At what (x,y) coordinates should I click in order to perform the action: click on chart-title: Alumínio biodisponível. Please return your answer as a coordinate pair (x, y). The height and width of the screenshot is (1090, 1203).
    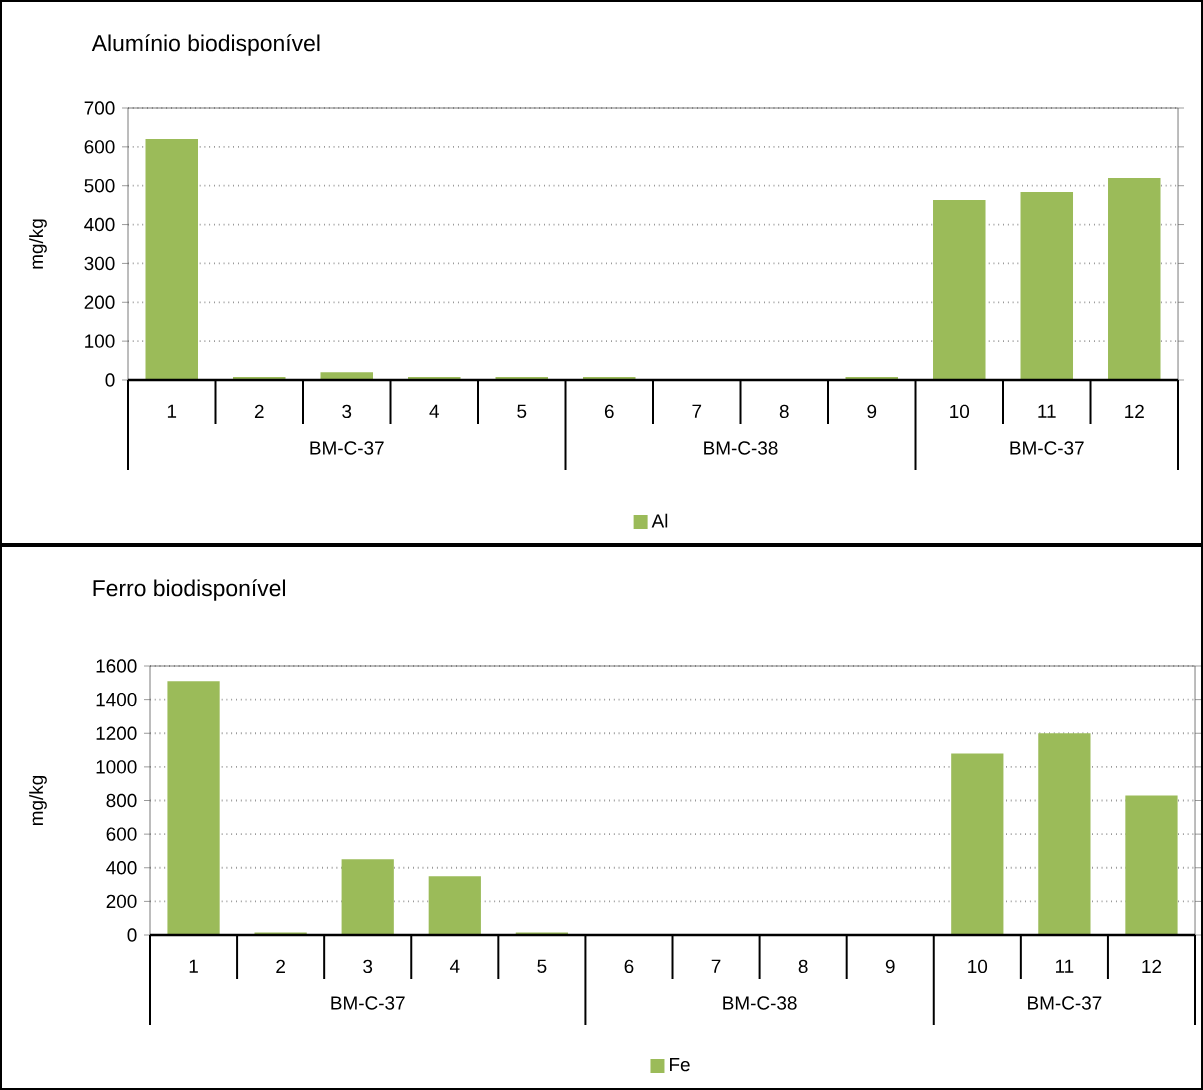
    Looking at the image, I should click on (205, 45).